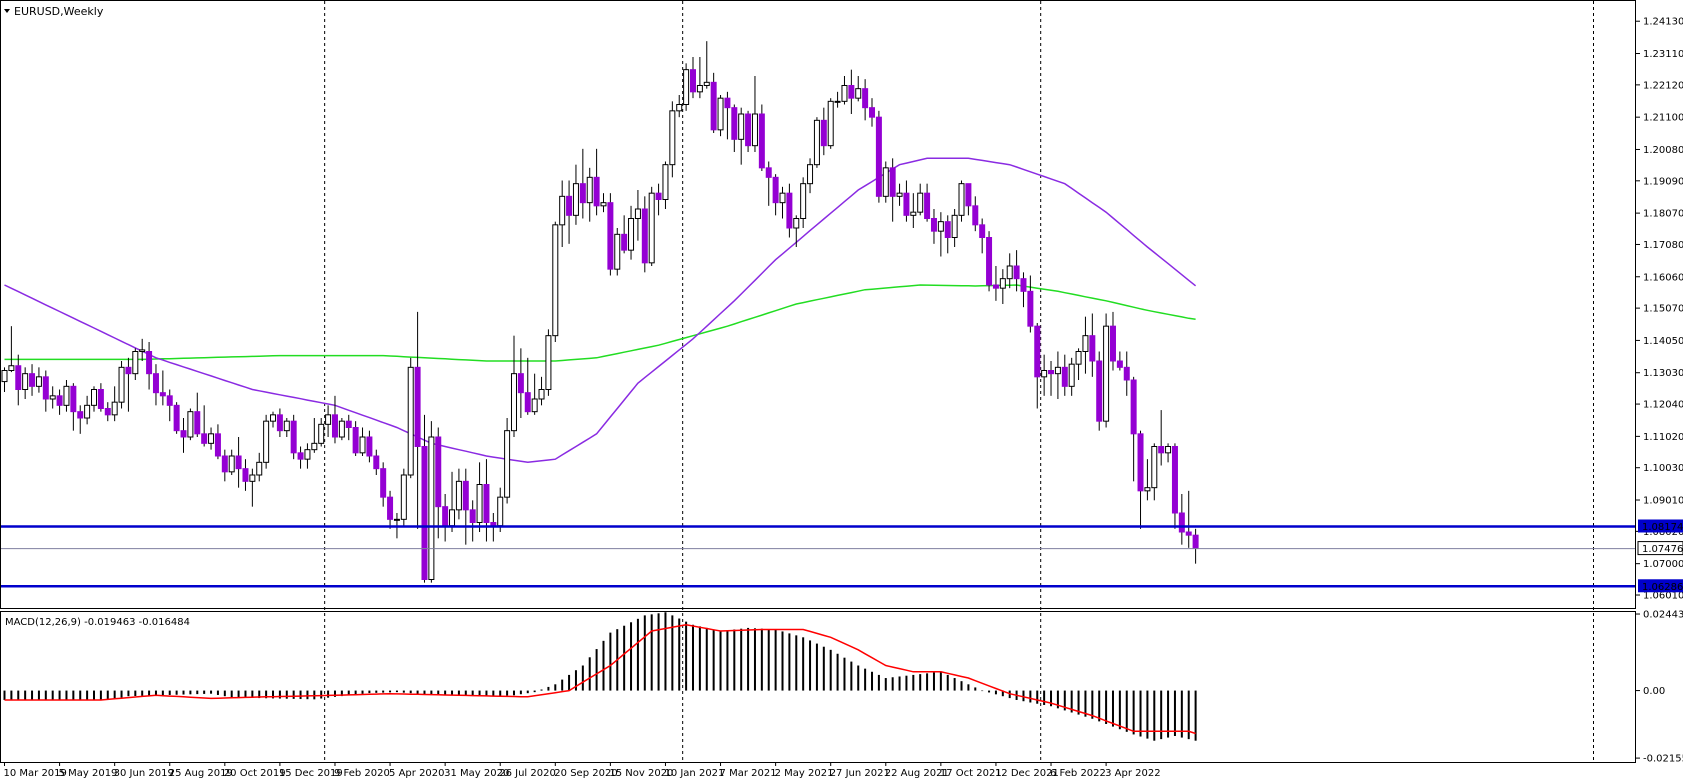 The width and height of the screenshot is (1683, 781). What do you see at coordinates (1654, 691) in the screenshot?
I see `macd-tick-label: 0.00` at bounding box center [1654, 691].